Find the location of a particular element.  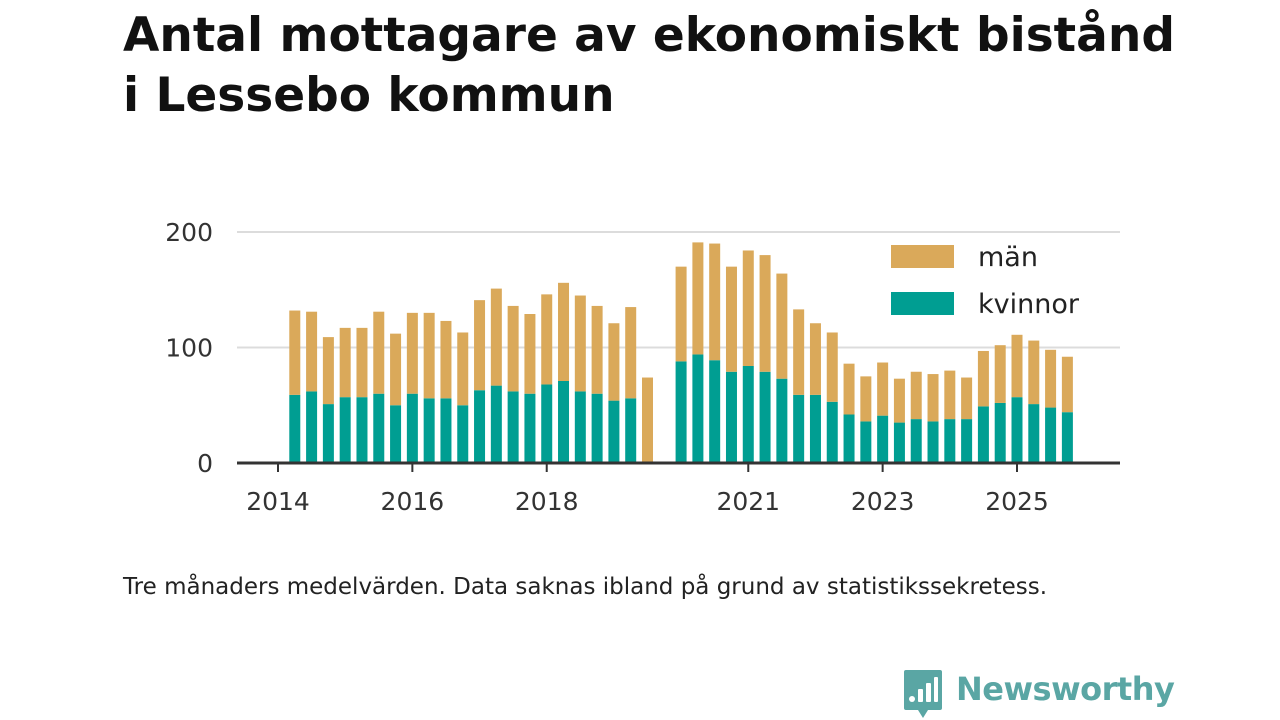

newsworthy-brand: Newsworthy is located at coordinates (1038, 694).